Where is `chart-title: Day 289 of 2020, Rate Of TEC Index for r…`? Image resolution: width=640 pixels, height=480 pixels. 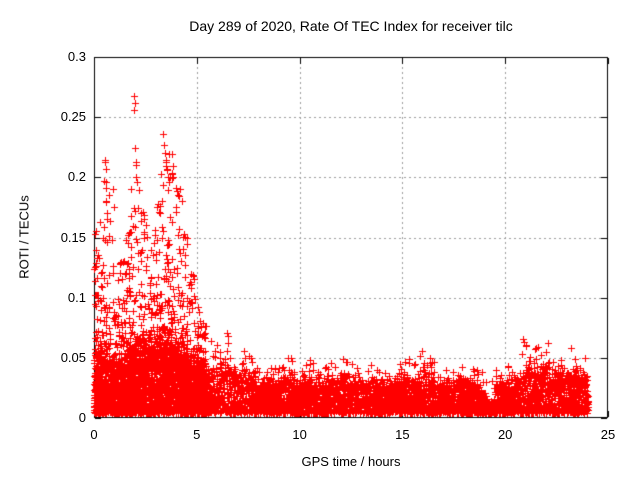
chart-title: Day 289 of 2020, Rate Of TEC Index for r… is located at coordinates (351, 26).